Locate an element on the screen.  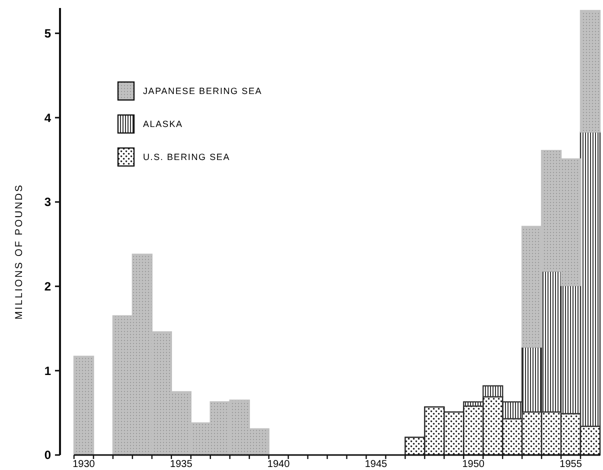
y-tick-label: 1 is located at coordinates (48, 371).